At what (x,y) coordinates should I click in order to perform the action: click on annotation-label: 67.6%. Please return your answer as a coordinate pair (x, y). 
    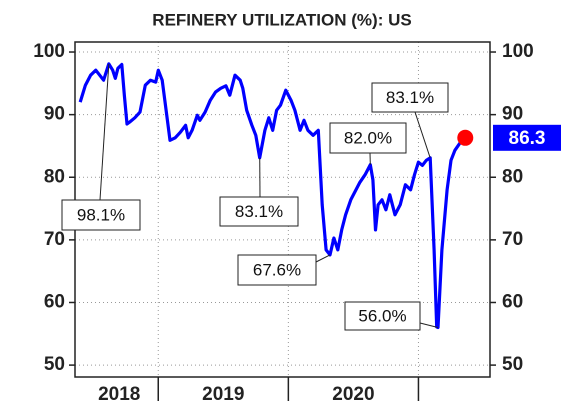
    Looking at the image, I should click on (277, 269).